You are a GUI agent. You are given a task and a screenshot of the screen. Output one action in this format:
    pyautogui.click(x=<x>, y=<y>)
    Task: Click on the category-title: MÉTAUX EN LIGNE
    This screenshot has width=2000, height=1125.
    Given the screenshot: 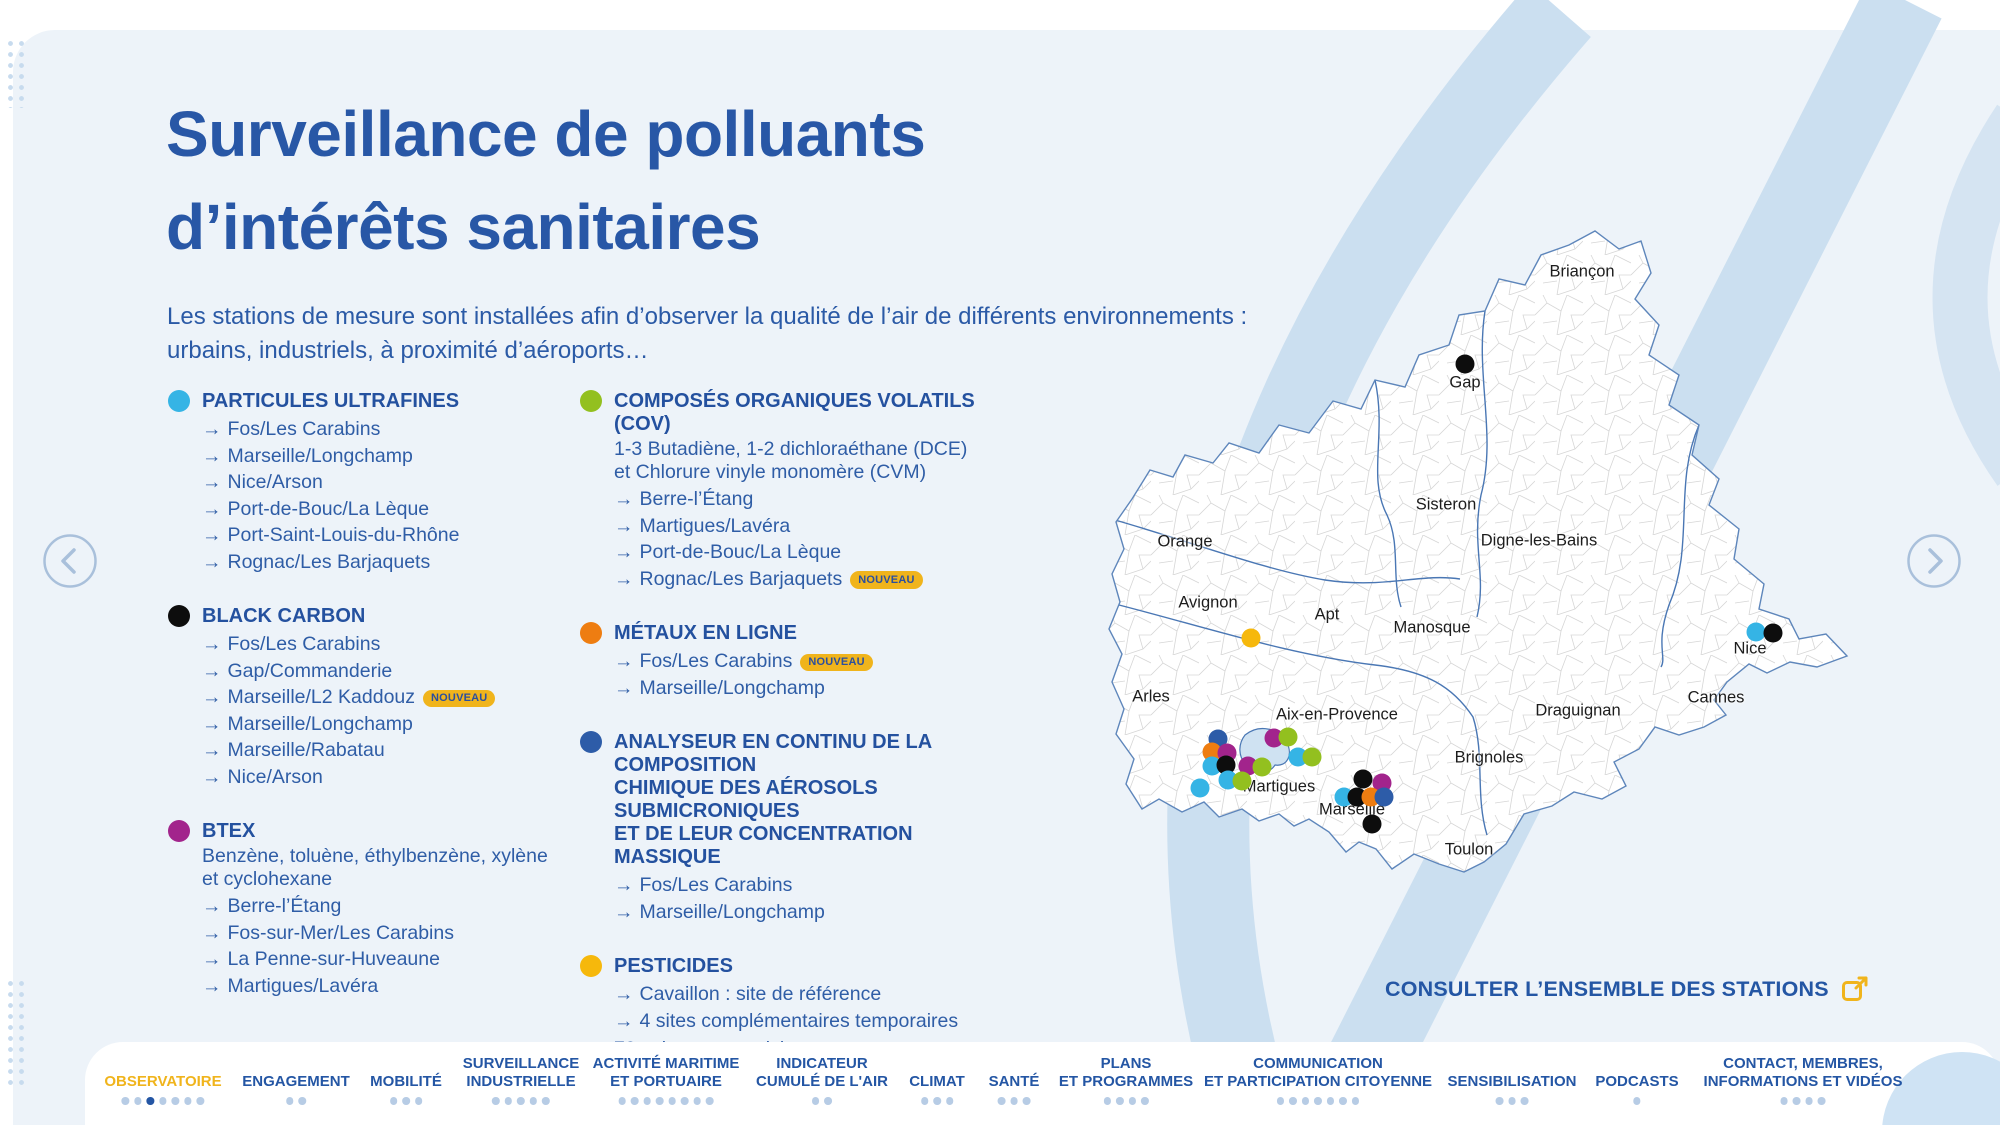 What is the action you would take?
    pyautogui.click(x=705, y=633)
    